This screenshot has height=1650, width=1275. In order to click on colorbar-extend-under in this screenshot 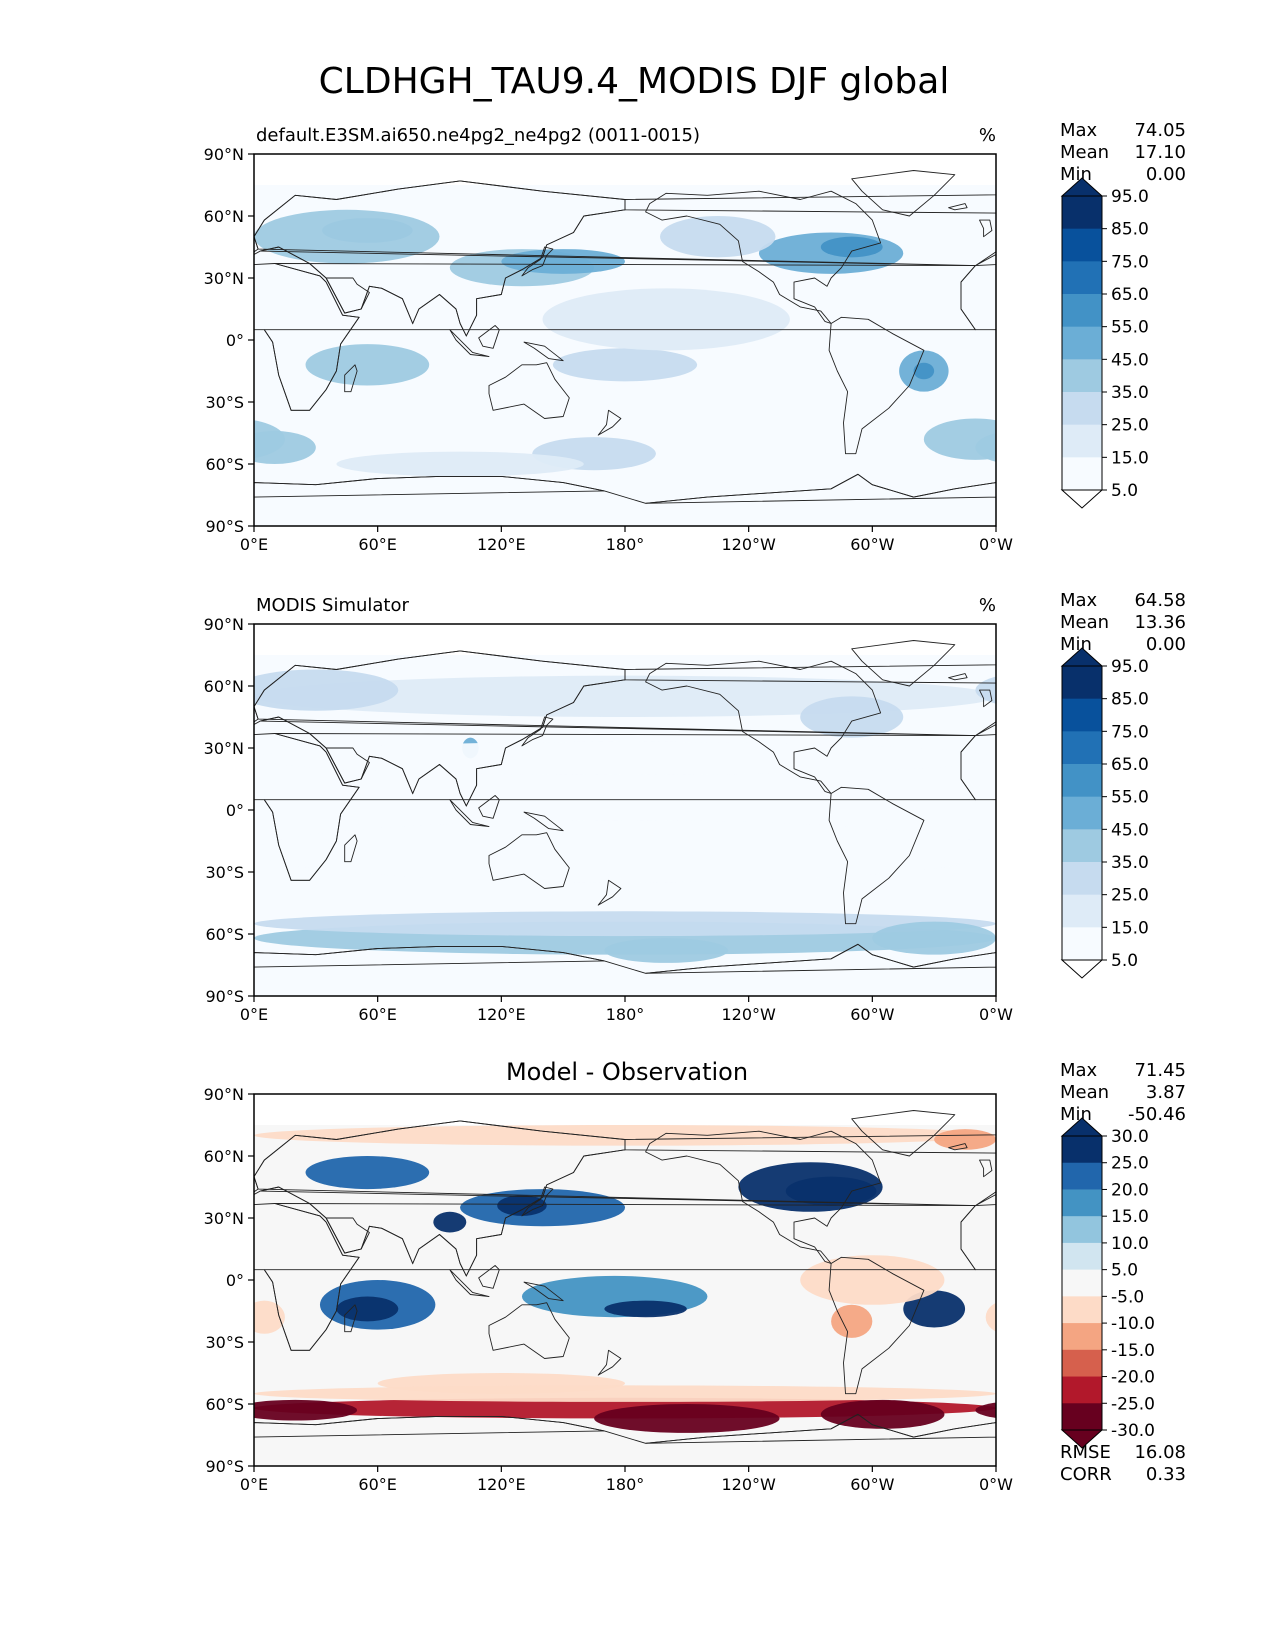, I will do `click(1082, 499)`.